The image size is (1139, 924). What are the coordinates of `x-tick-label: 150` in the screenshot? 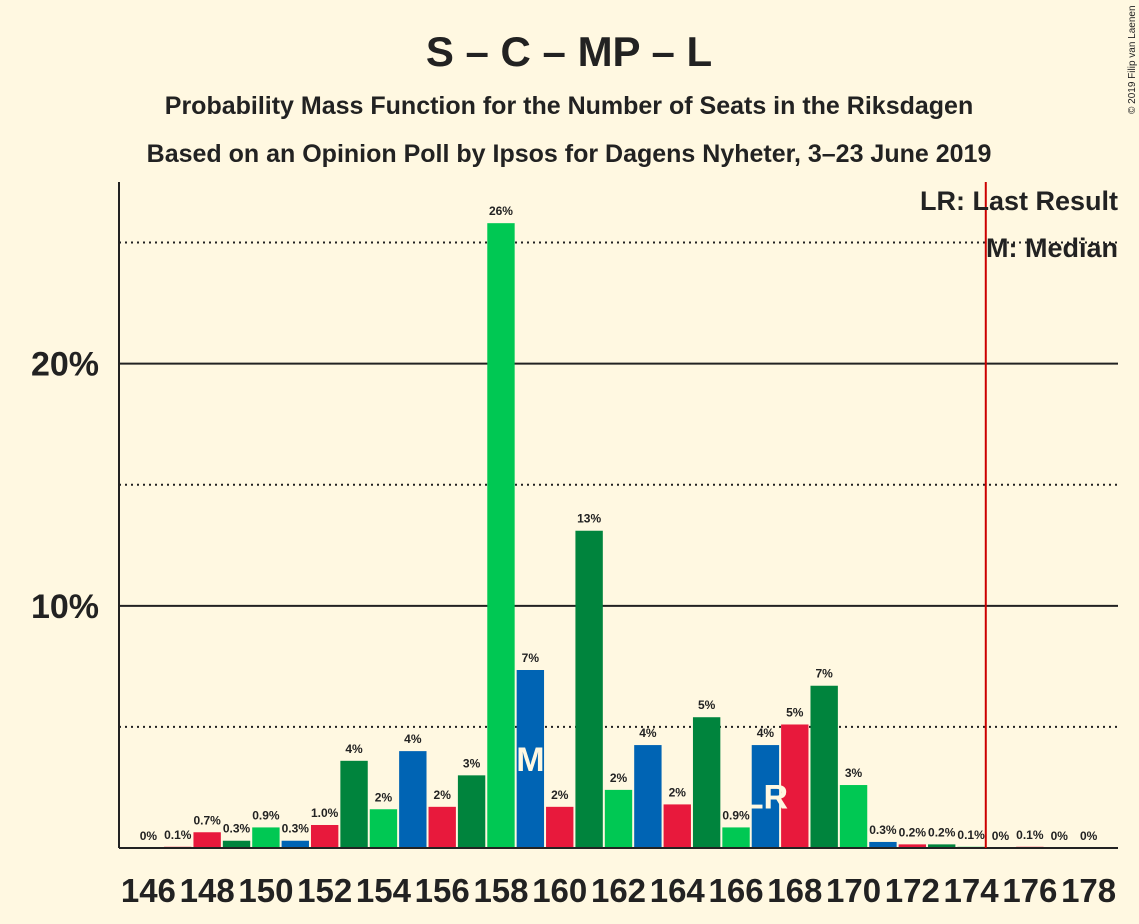 It's located at (265, 890).